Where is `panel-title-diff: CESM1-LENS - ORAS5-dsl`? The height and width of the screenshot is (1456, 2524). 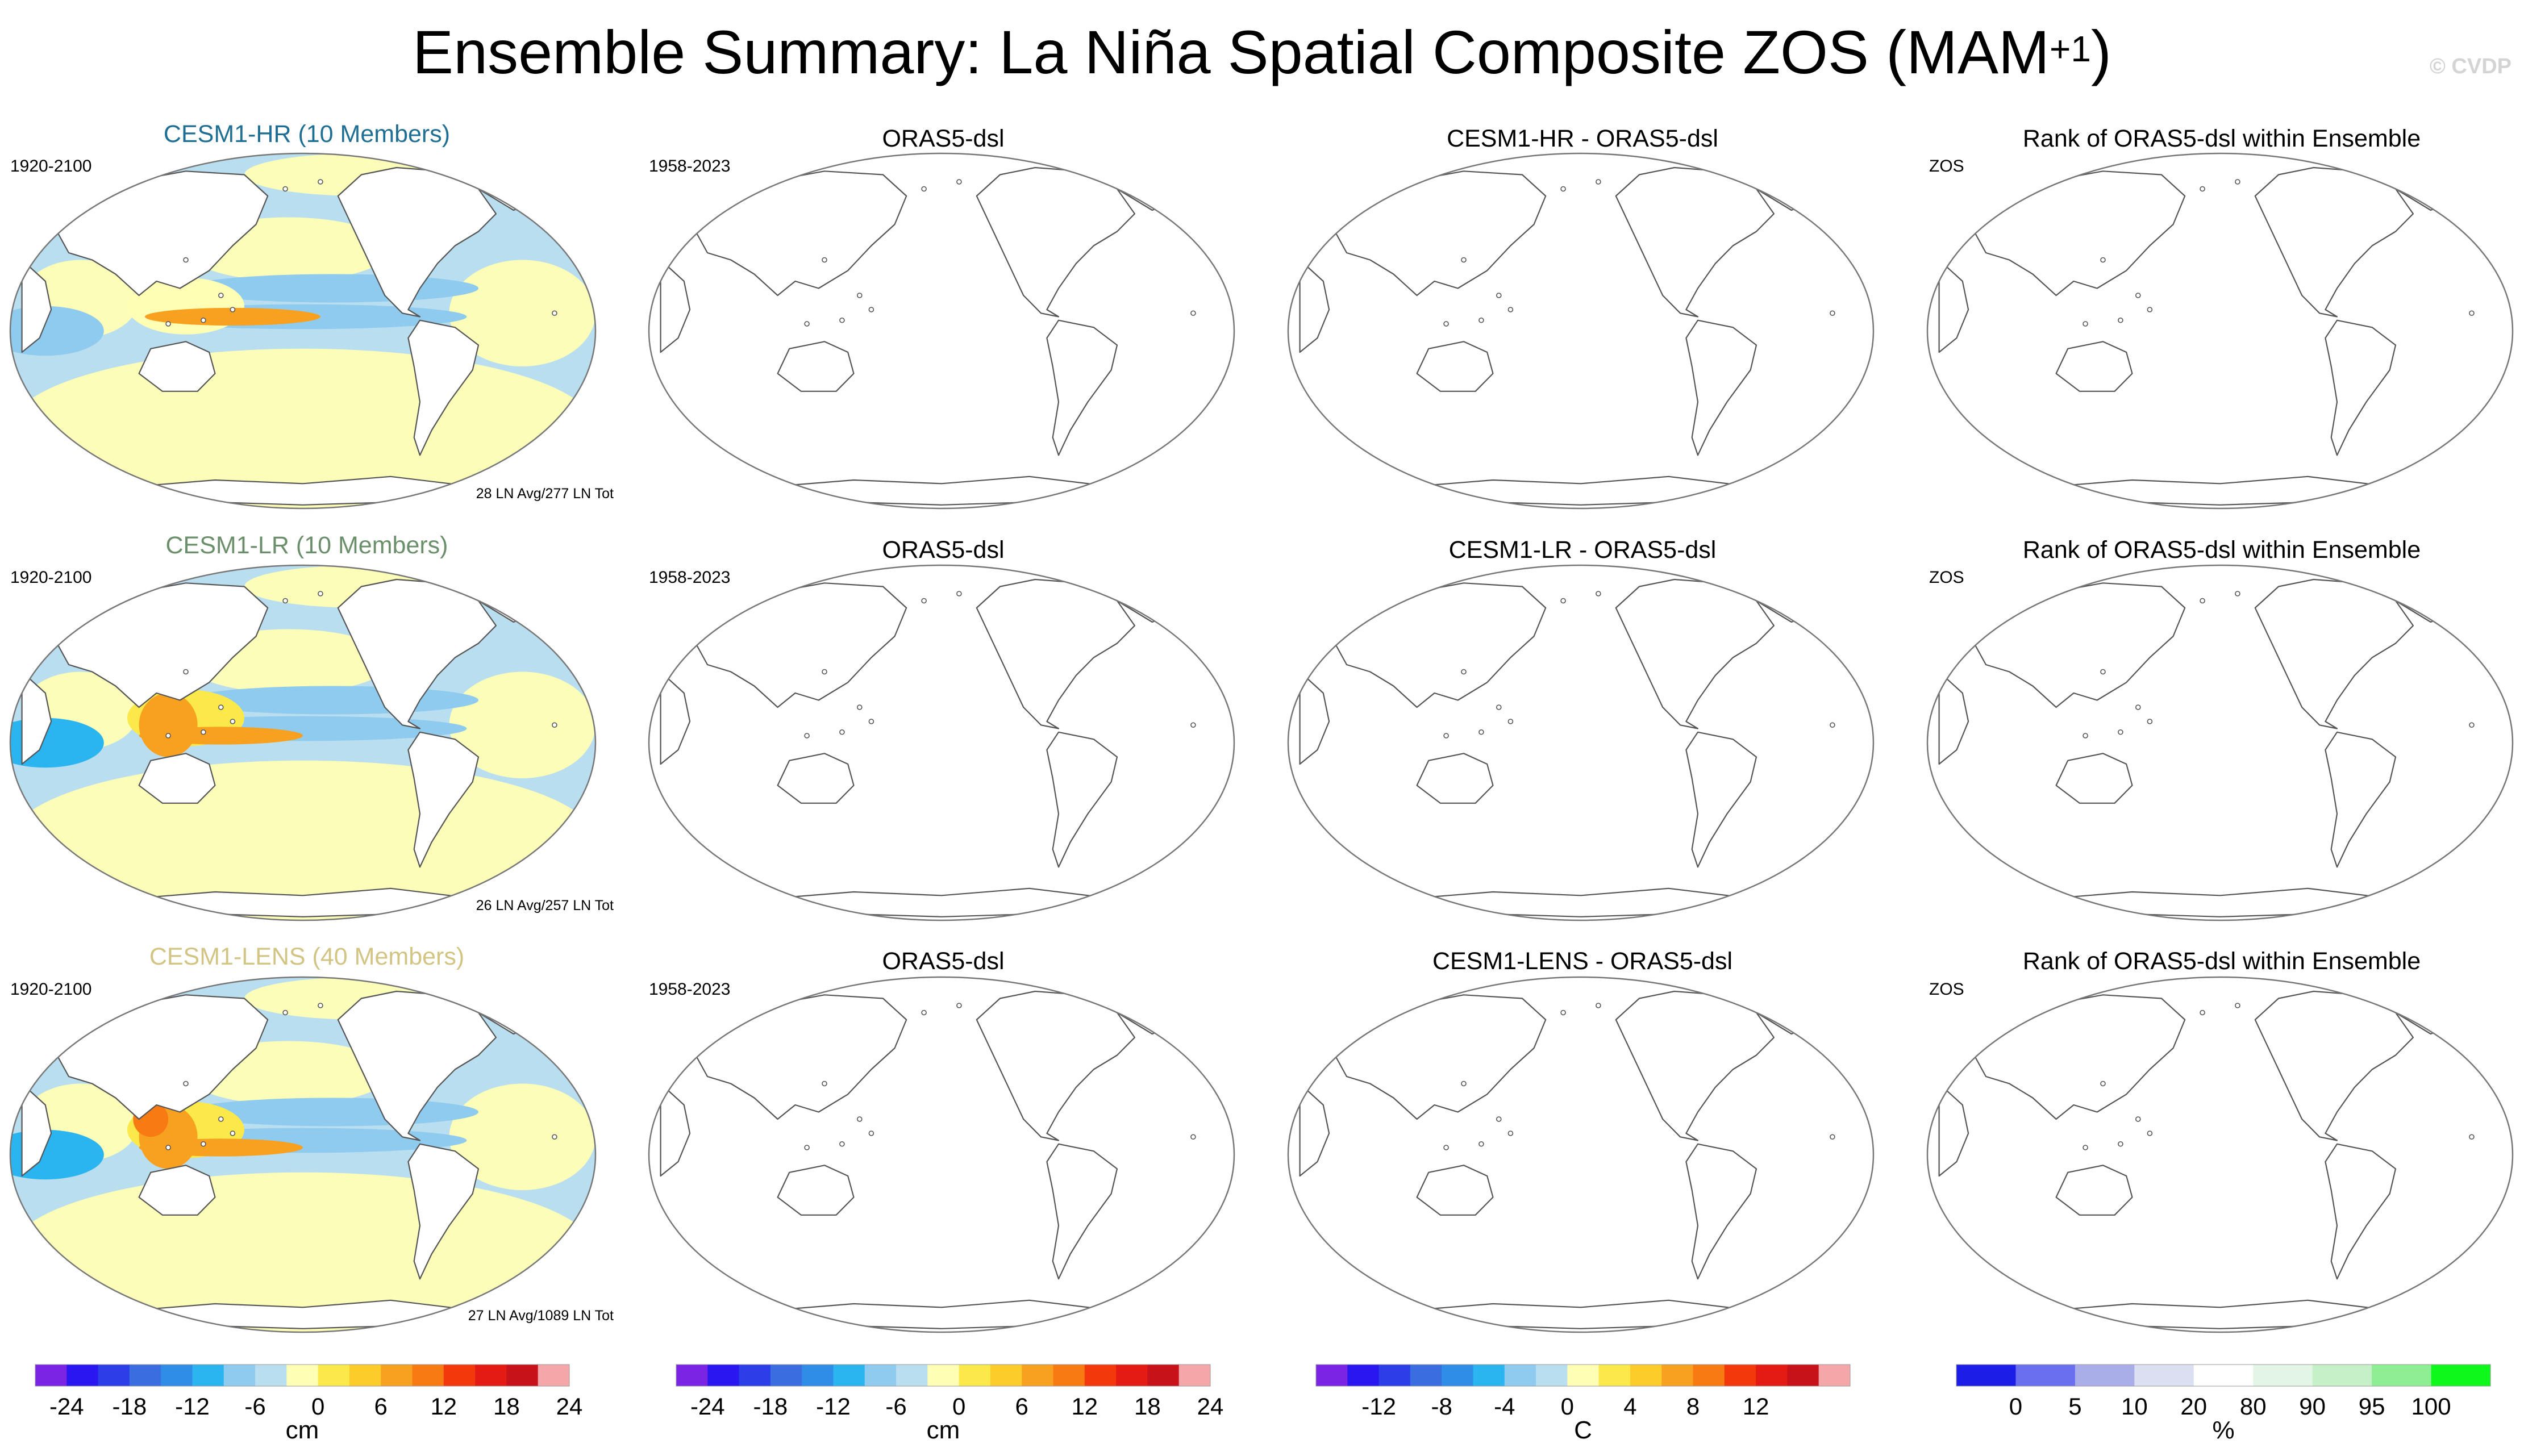 panel-title-diff: CESM1-LENS - ORAS5-dsl is located at coordinates (1582, 961).